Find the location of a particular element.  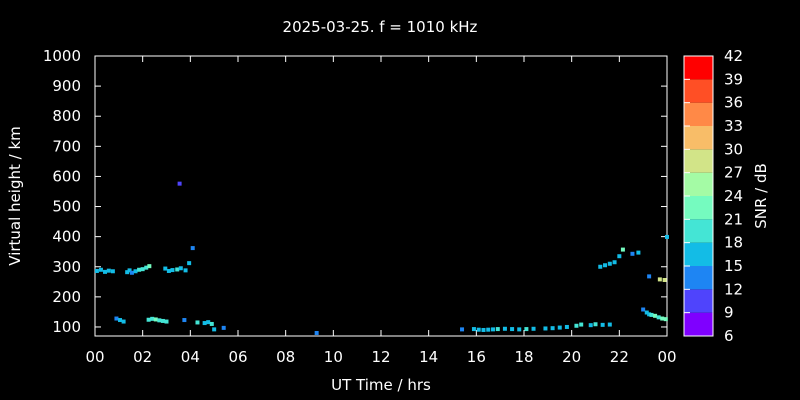

colorbar-tick-label: 6 is located at coordinates (729, 336).